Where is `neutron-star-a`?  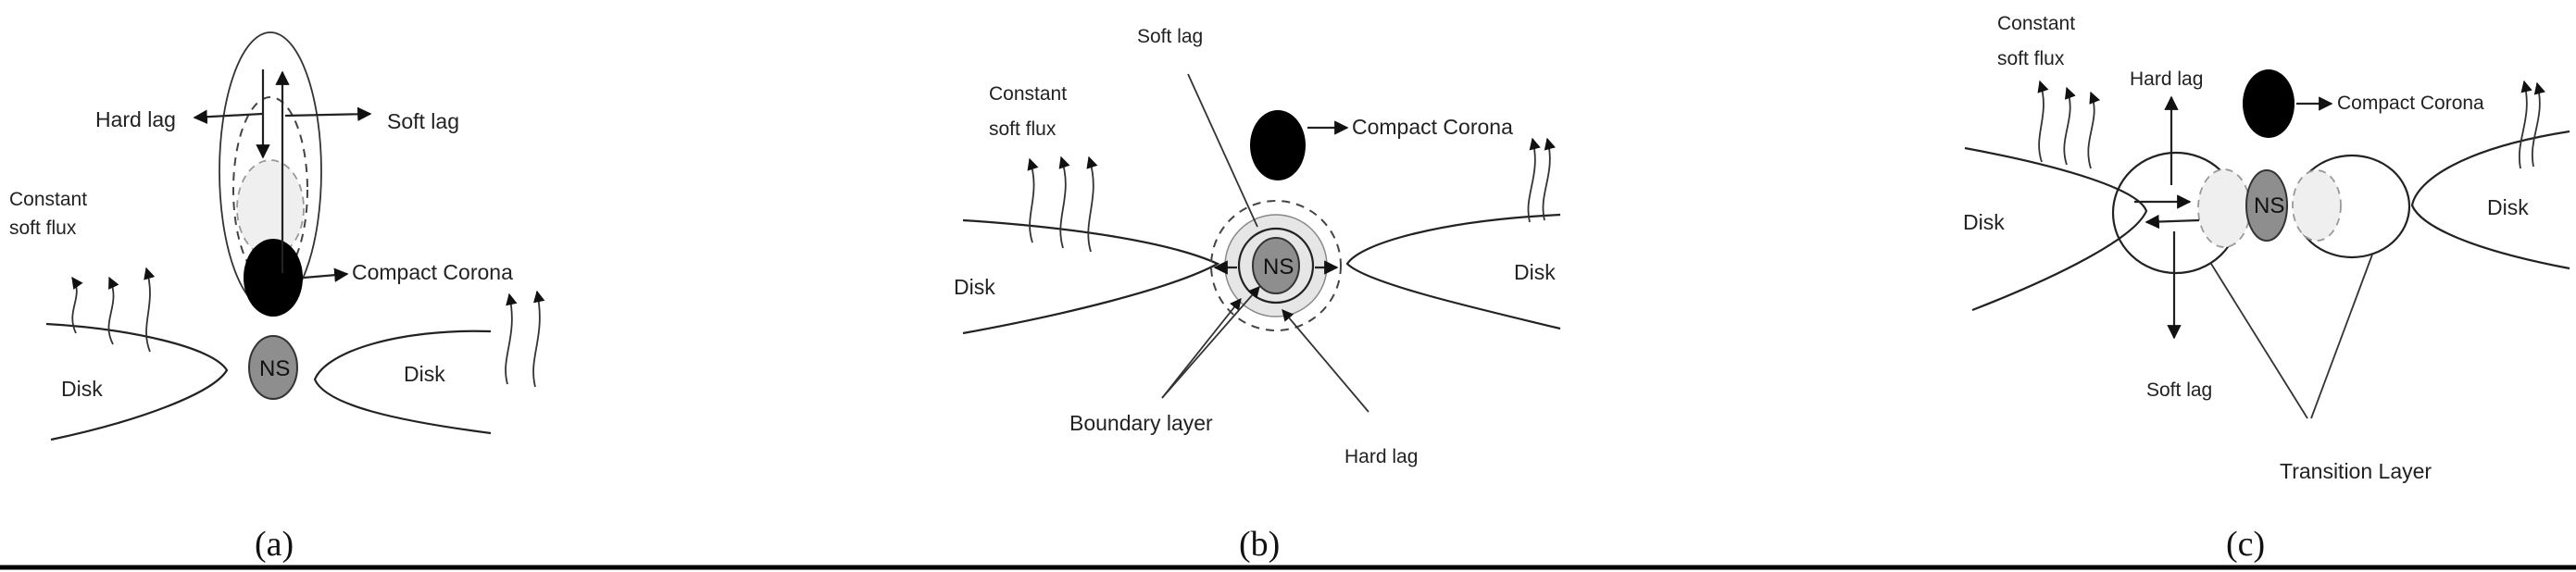
neutron-star-a is located at coordinates (273, 367).